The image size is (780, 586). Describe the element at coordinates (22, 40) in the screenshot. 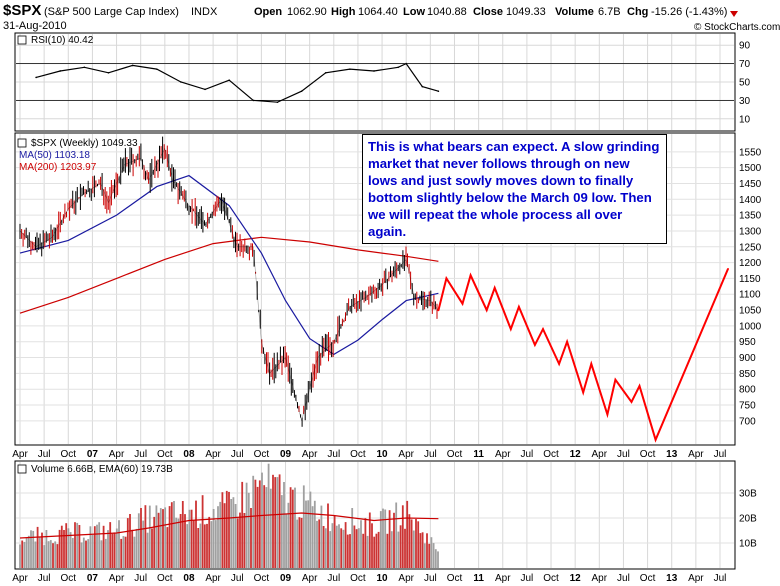

I see `rsi-legend-toggle-icon` at that location.